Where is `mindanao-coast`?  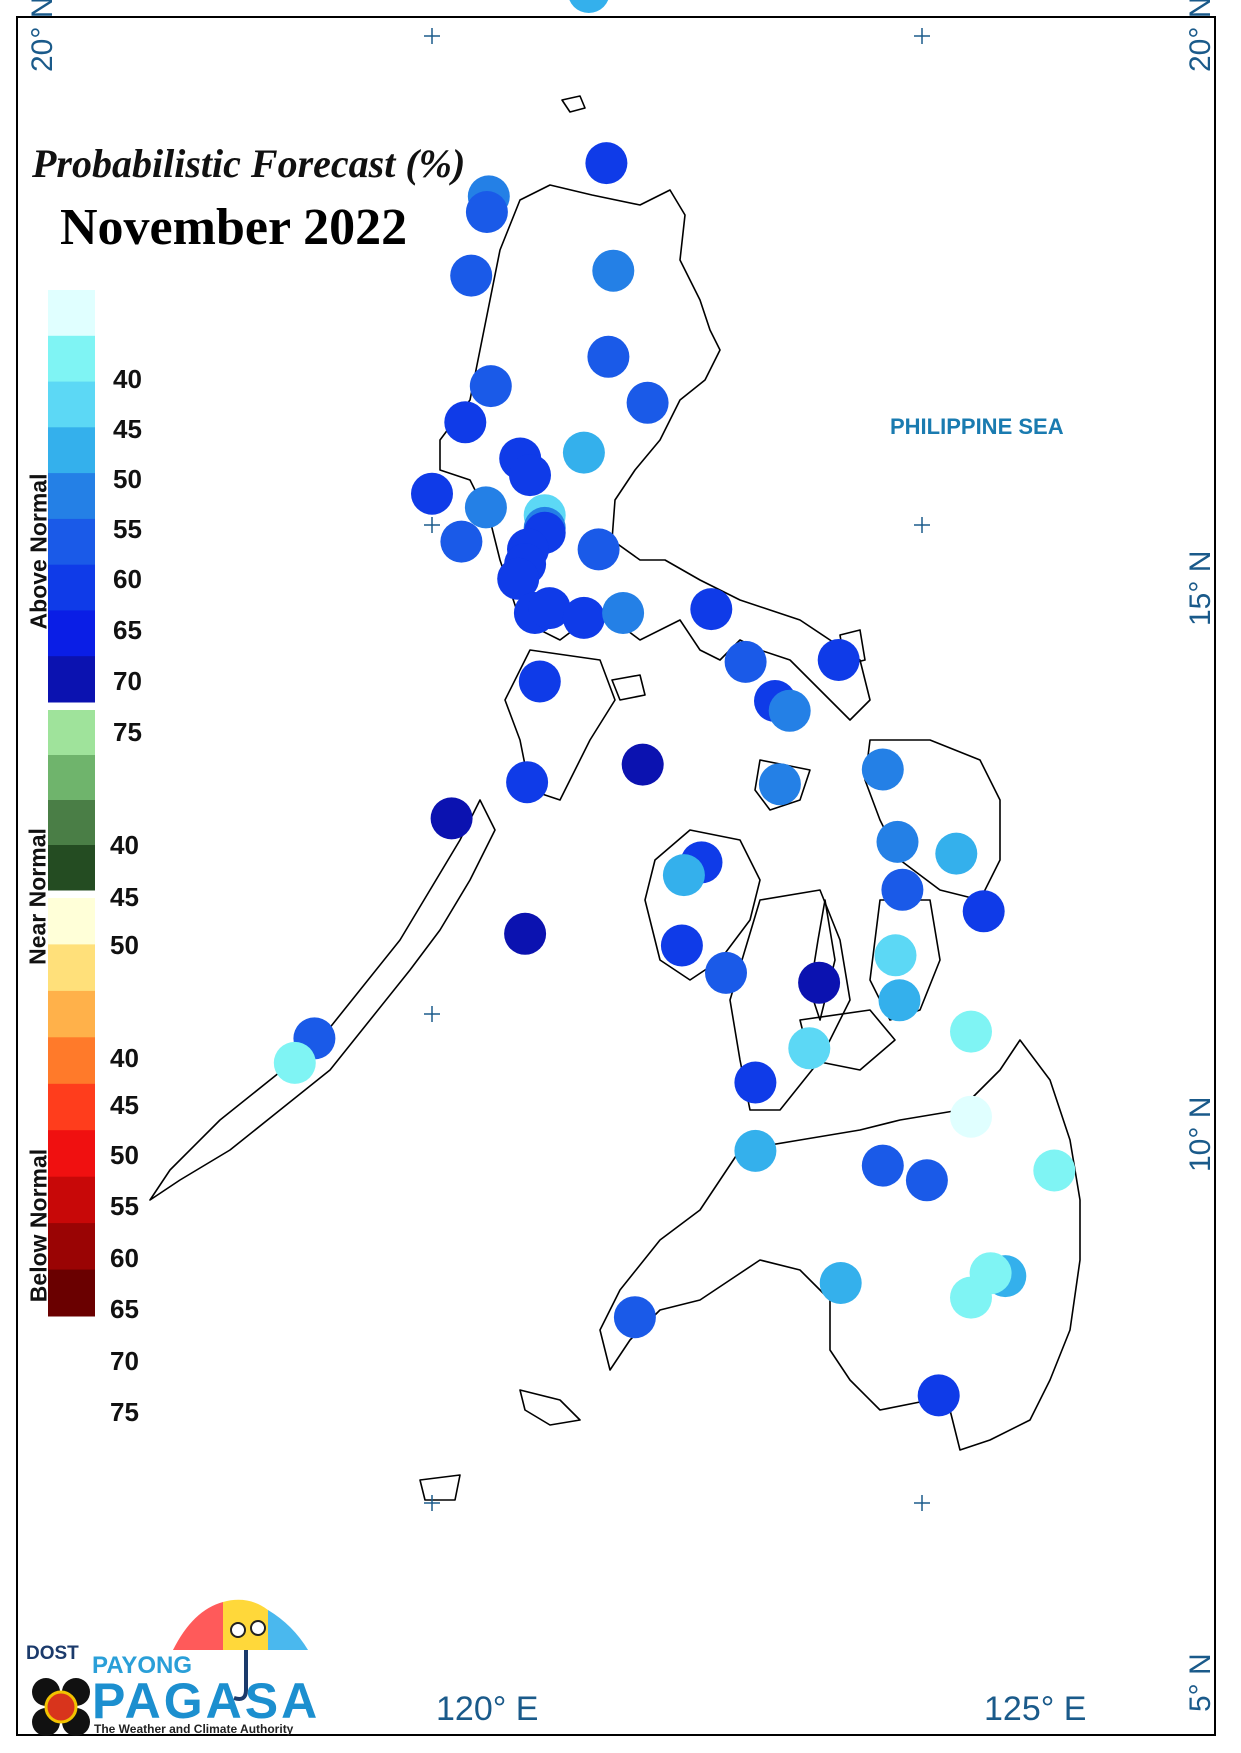
mindanao-coast is located at coordinates (840, 1245).